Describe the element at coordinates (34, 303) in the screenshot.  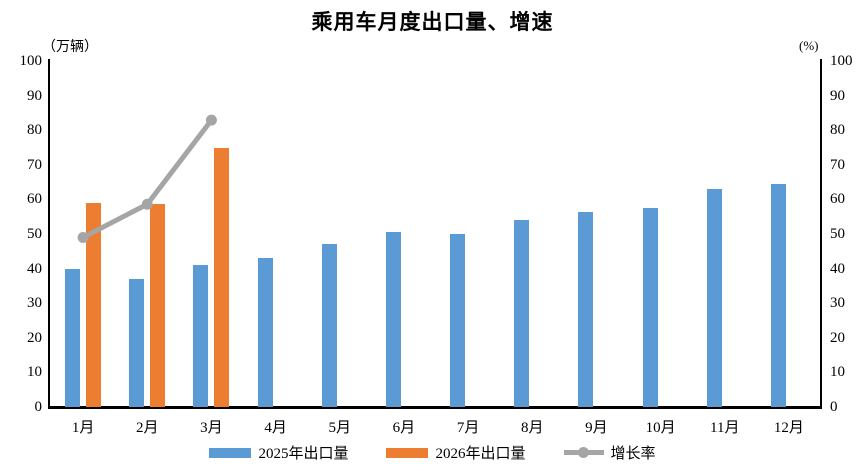
I see `left-axis-tick-label: 30` at that location.